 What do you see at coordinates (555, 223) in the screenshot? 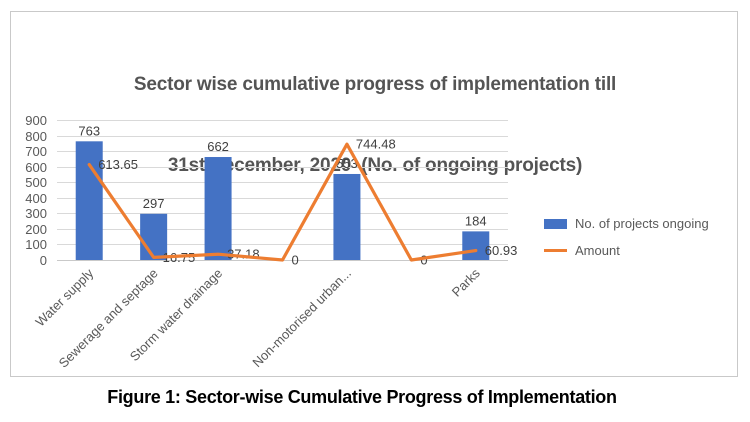
I see `legend-bar-swatch-icon` at bounding box center [555, 223].